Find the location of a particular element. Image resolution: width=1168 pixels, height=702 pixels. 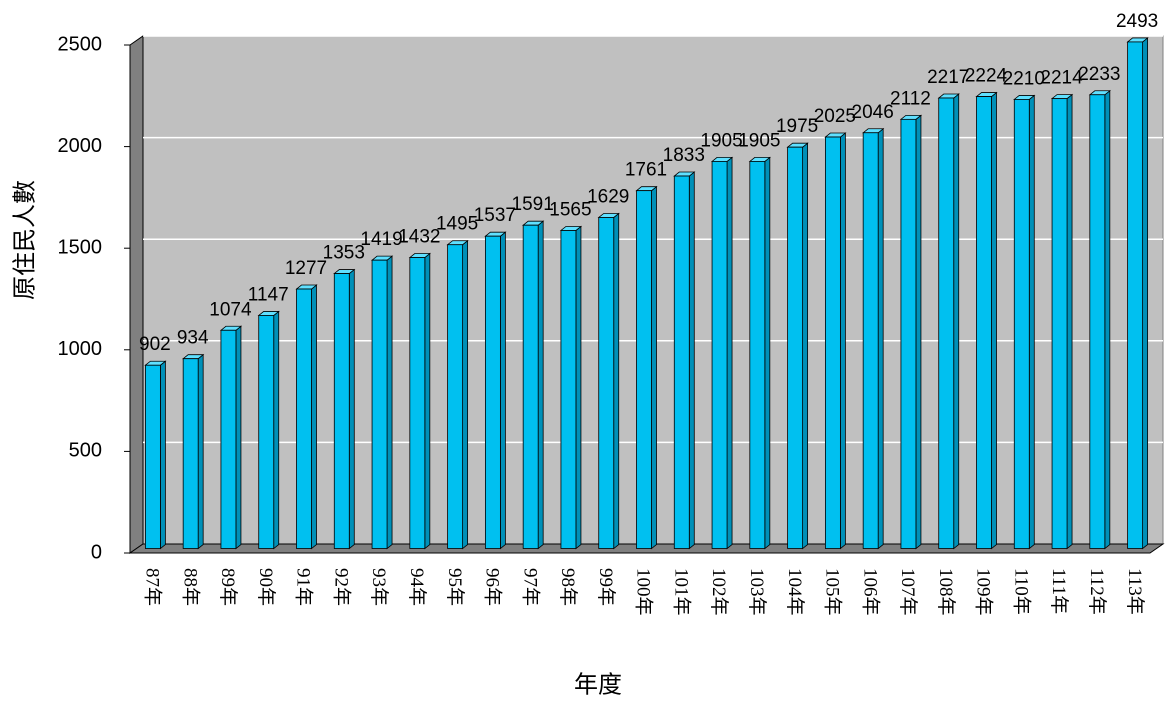

x-tick-label: 94年 is located at coordinates (417, 587).